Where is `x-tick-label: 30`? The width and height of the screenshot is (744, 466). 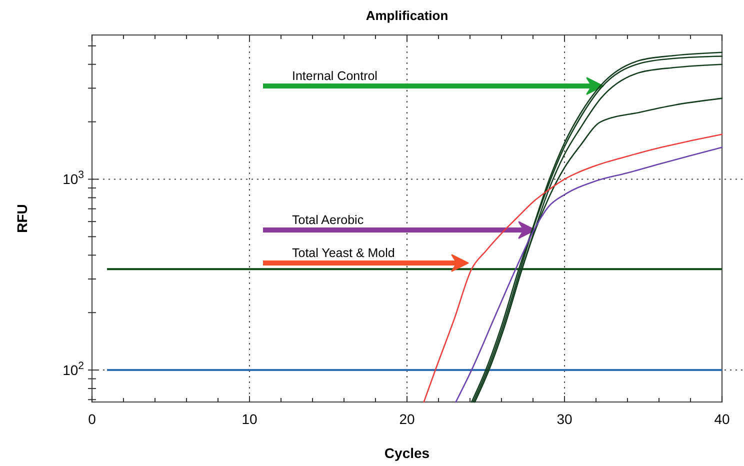 x-tick-label: 30 is located at coordinates (564, 419).